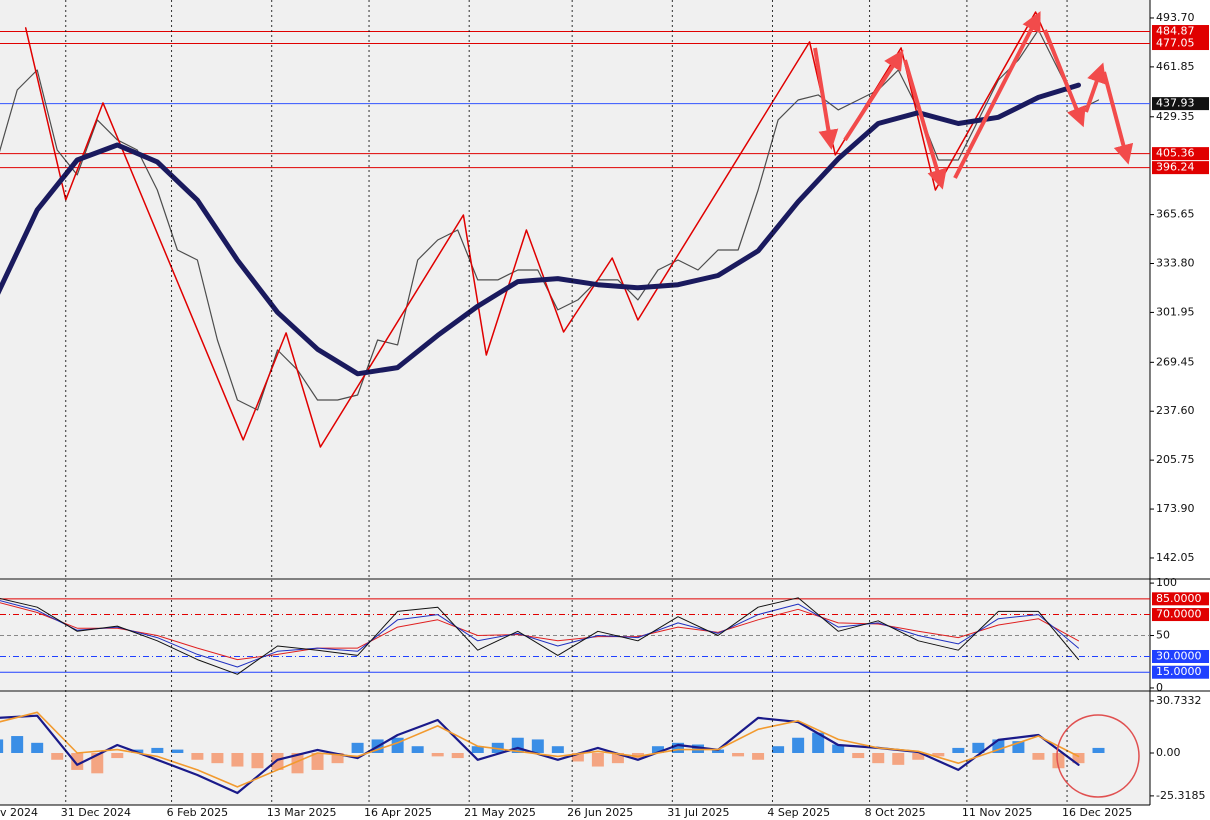  I want to click on x-tick-label: 8 Oct 2025, so click(895, 812).